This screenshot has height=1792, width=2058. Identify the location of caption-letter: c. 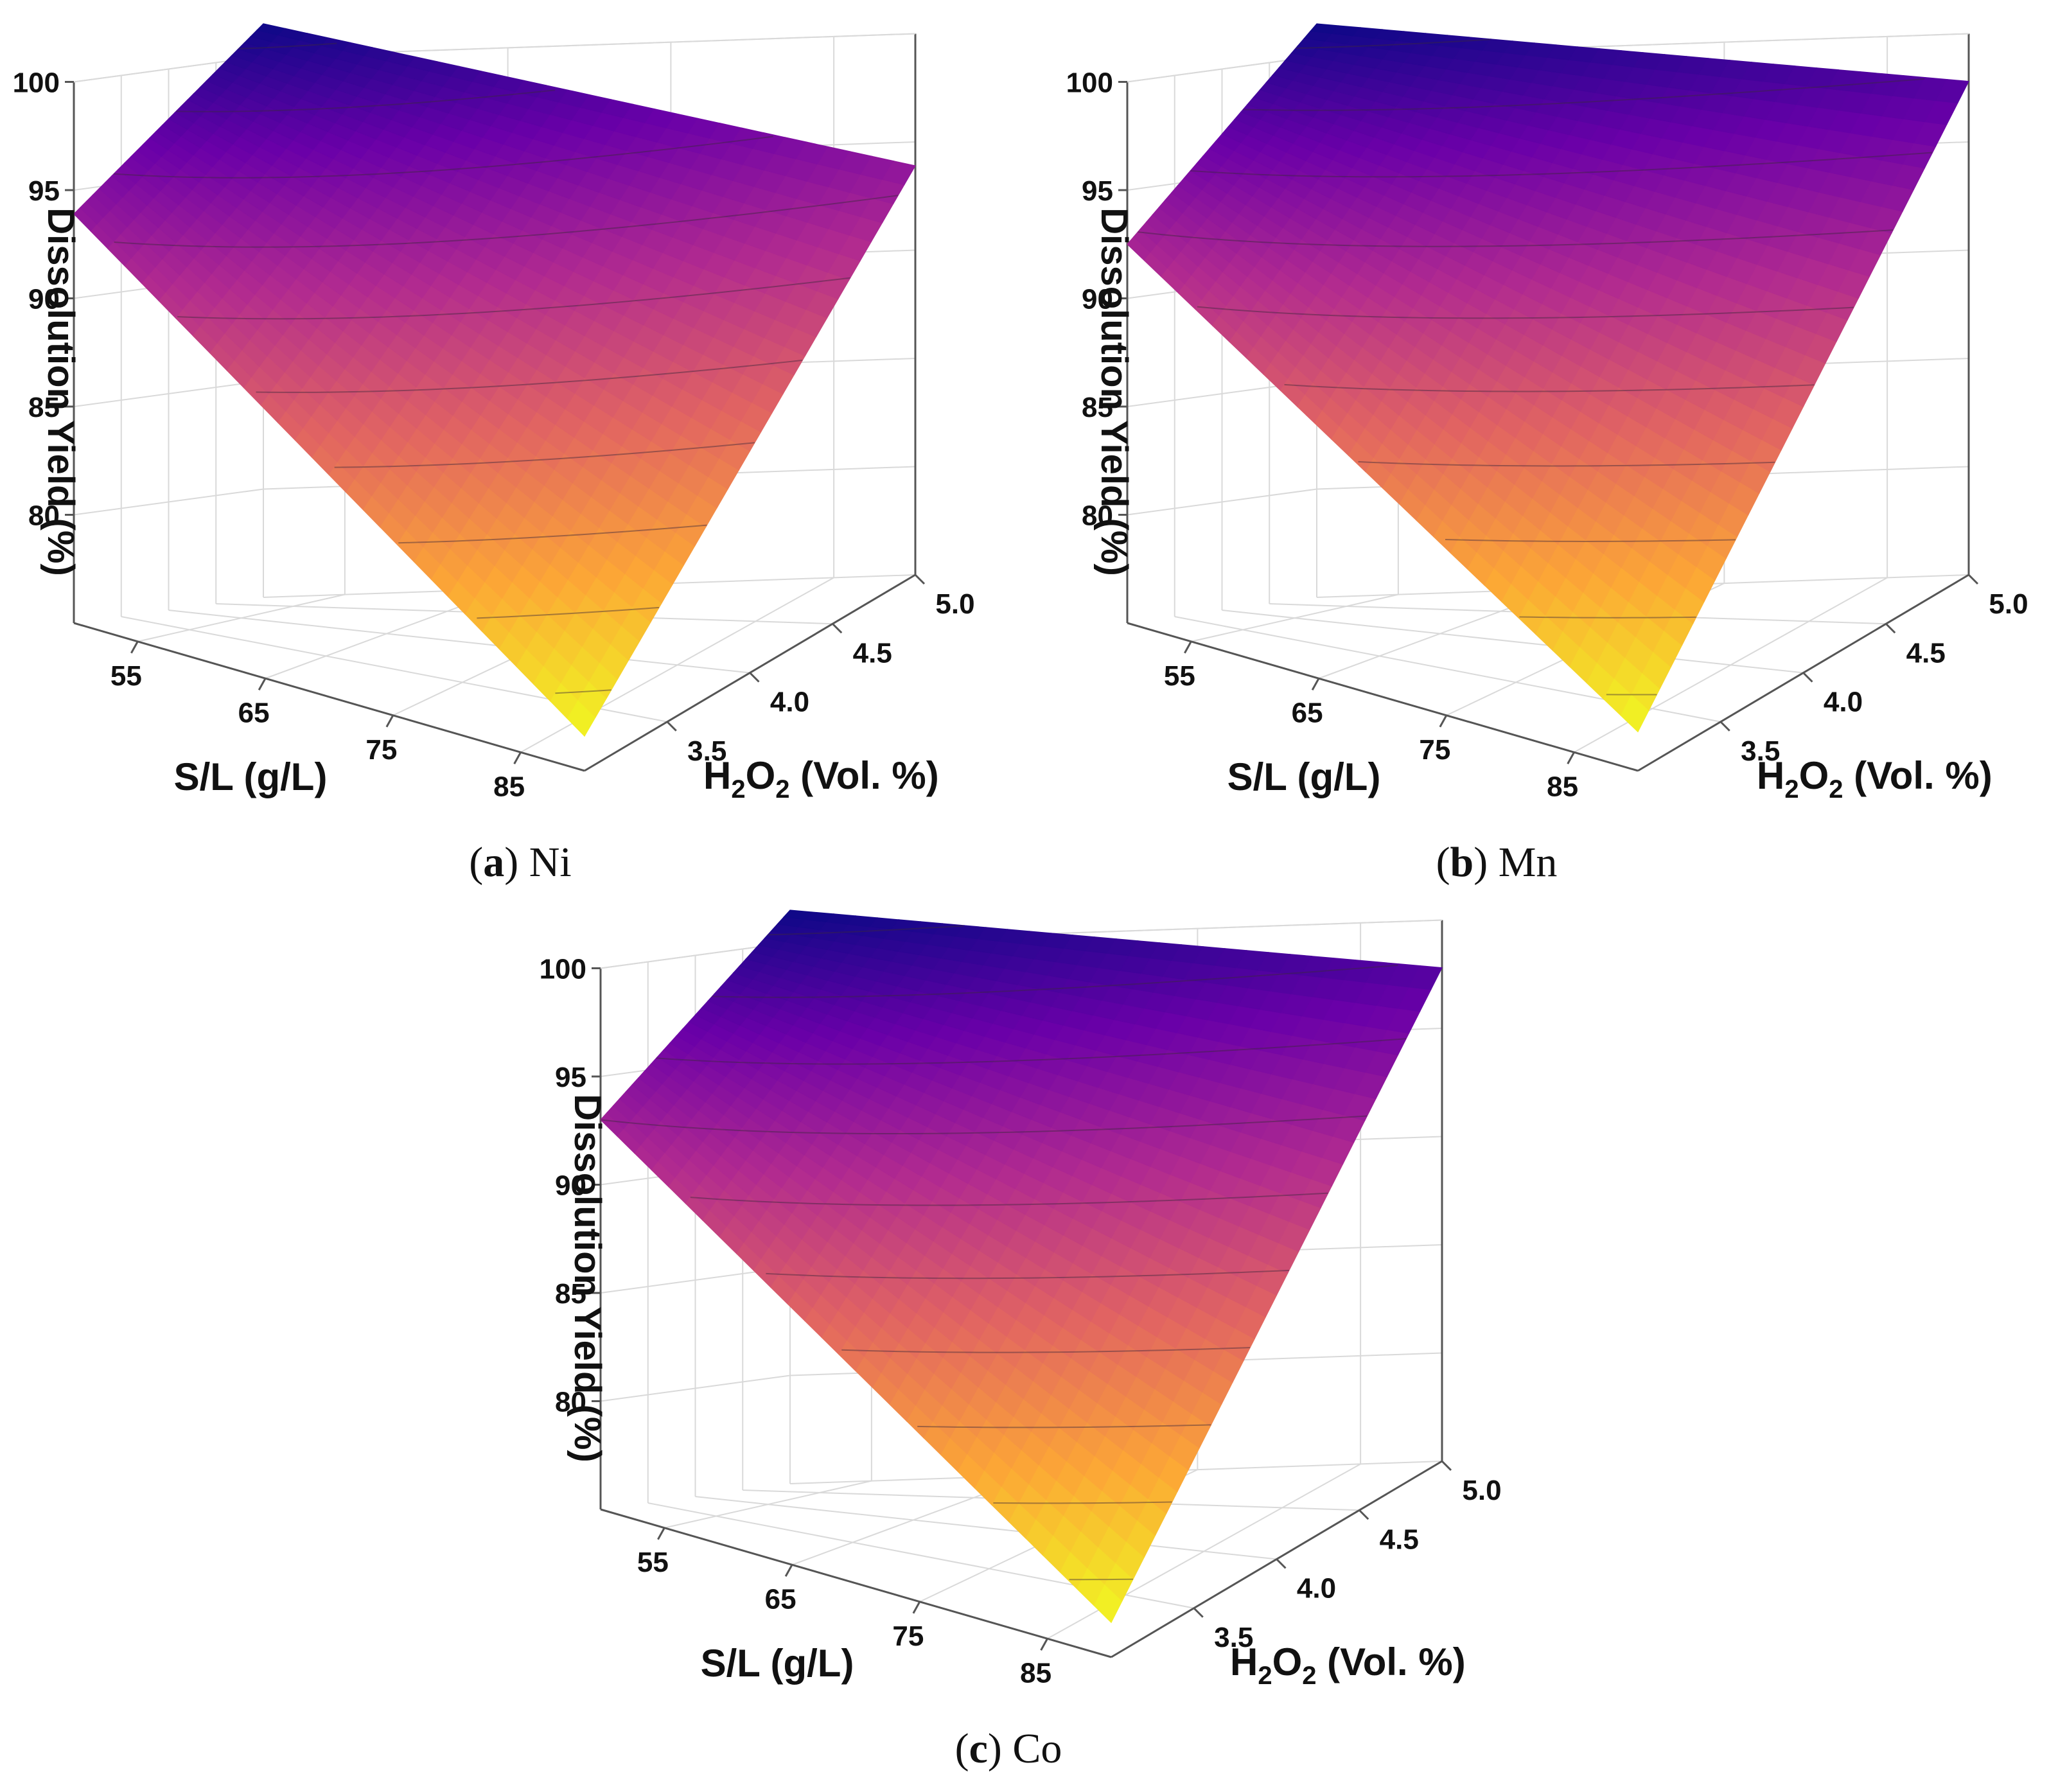
(978, 1748).